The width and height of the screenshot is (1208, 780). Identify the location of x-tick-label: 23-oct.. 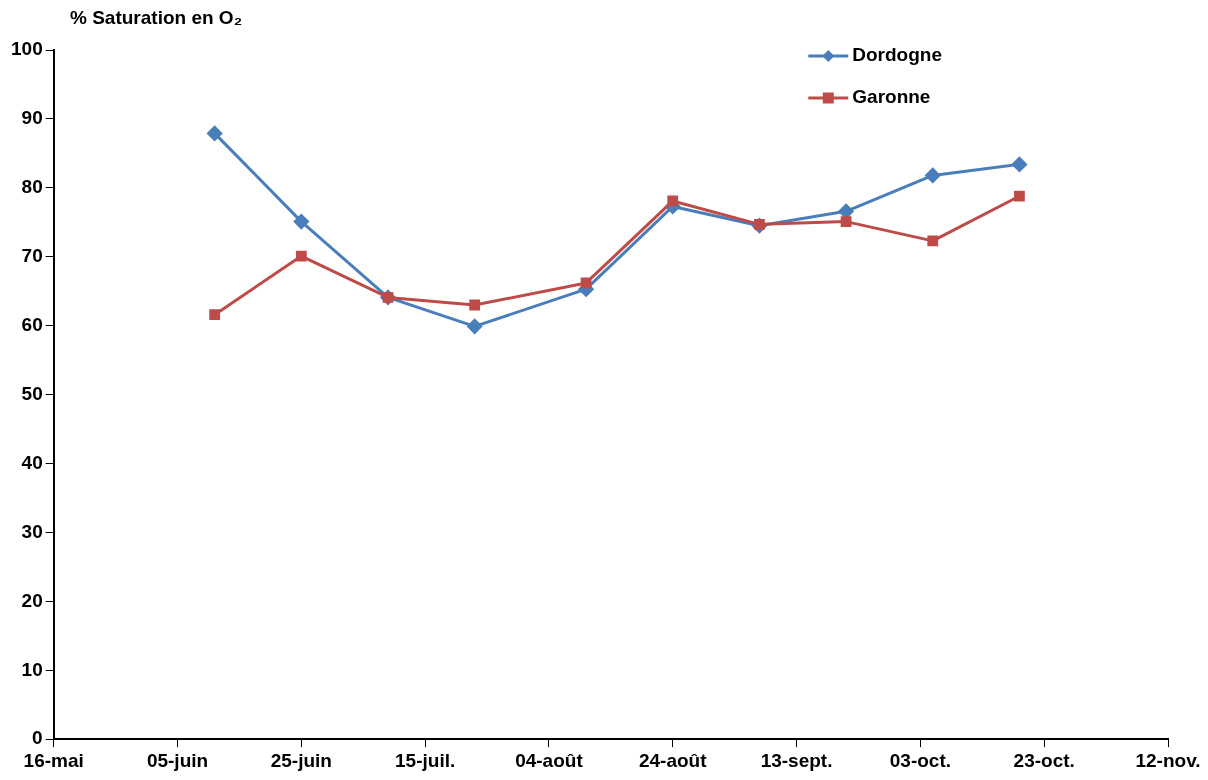
(1044, 760).